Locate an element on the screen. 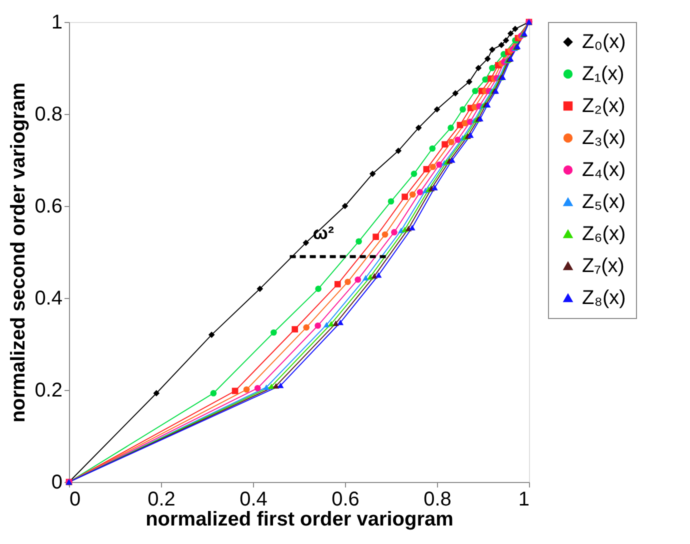 Image resolution: width=690 pixels, height=544 pixels. y-tick-label: 0.2 is located at coordinates (48, 391).